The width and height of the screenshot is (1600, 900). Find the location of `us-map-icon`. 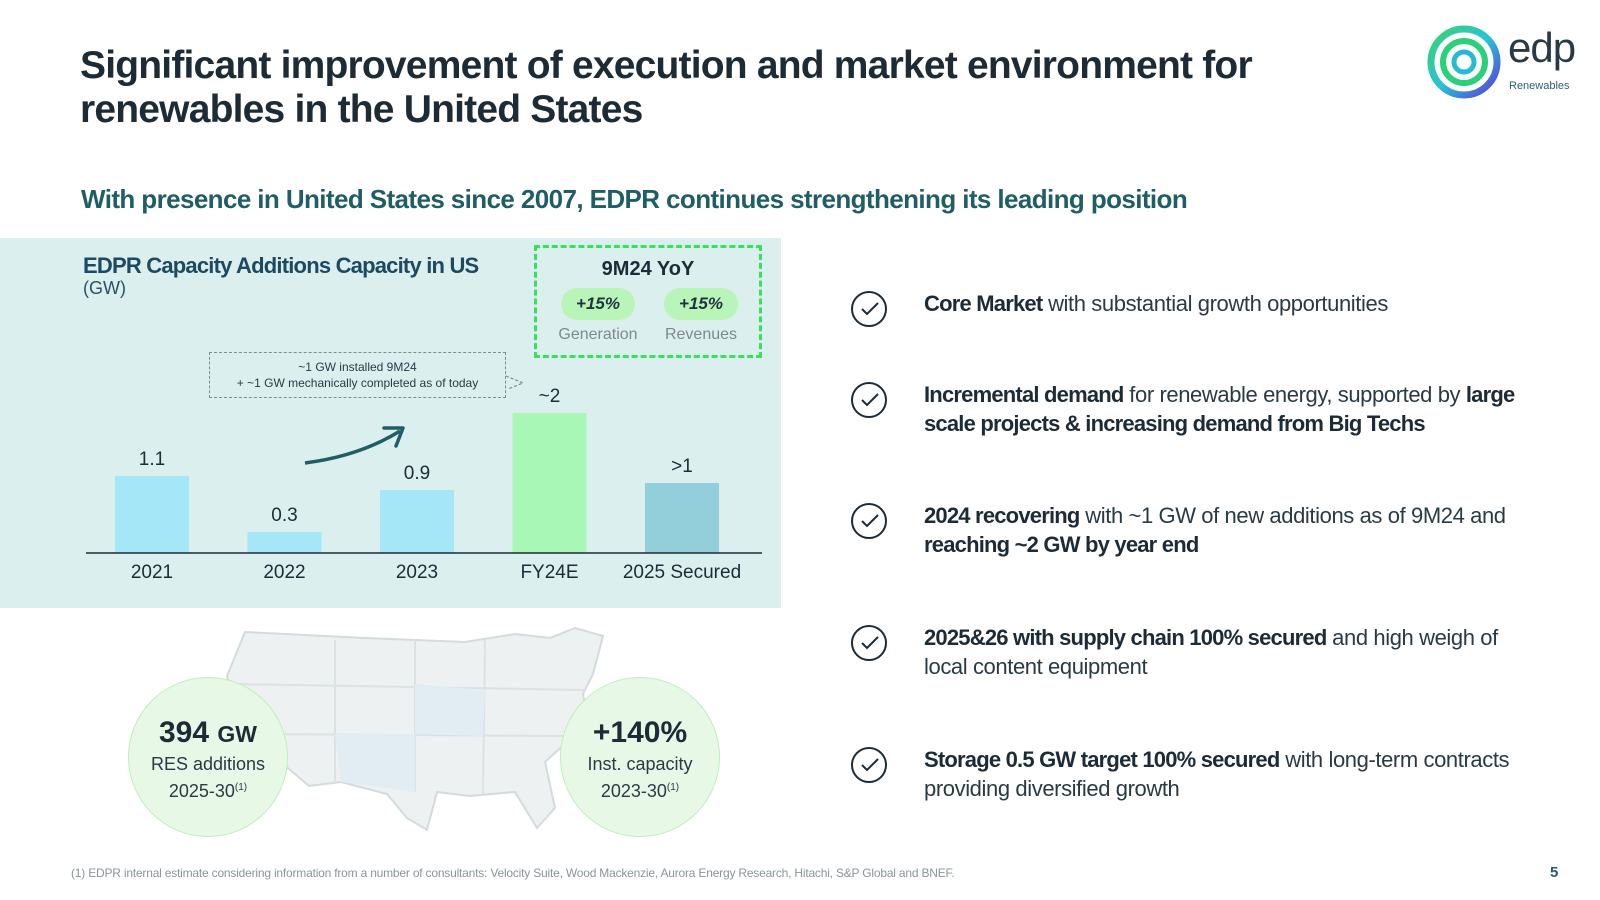

us-map-icon is located at coordinates (415, 729).